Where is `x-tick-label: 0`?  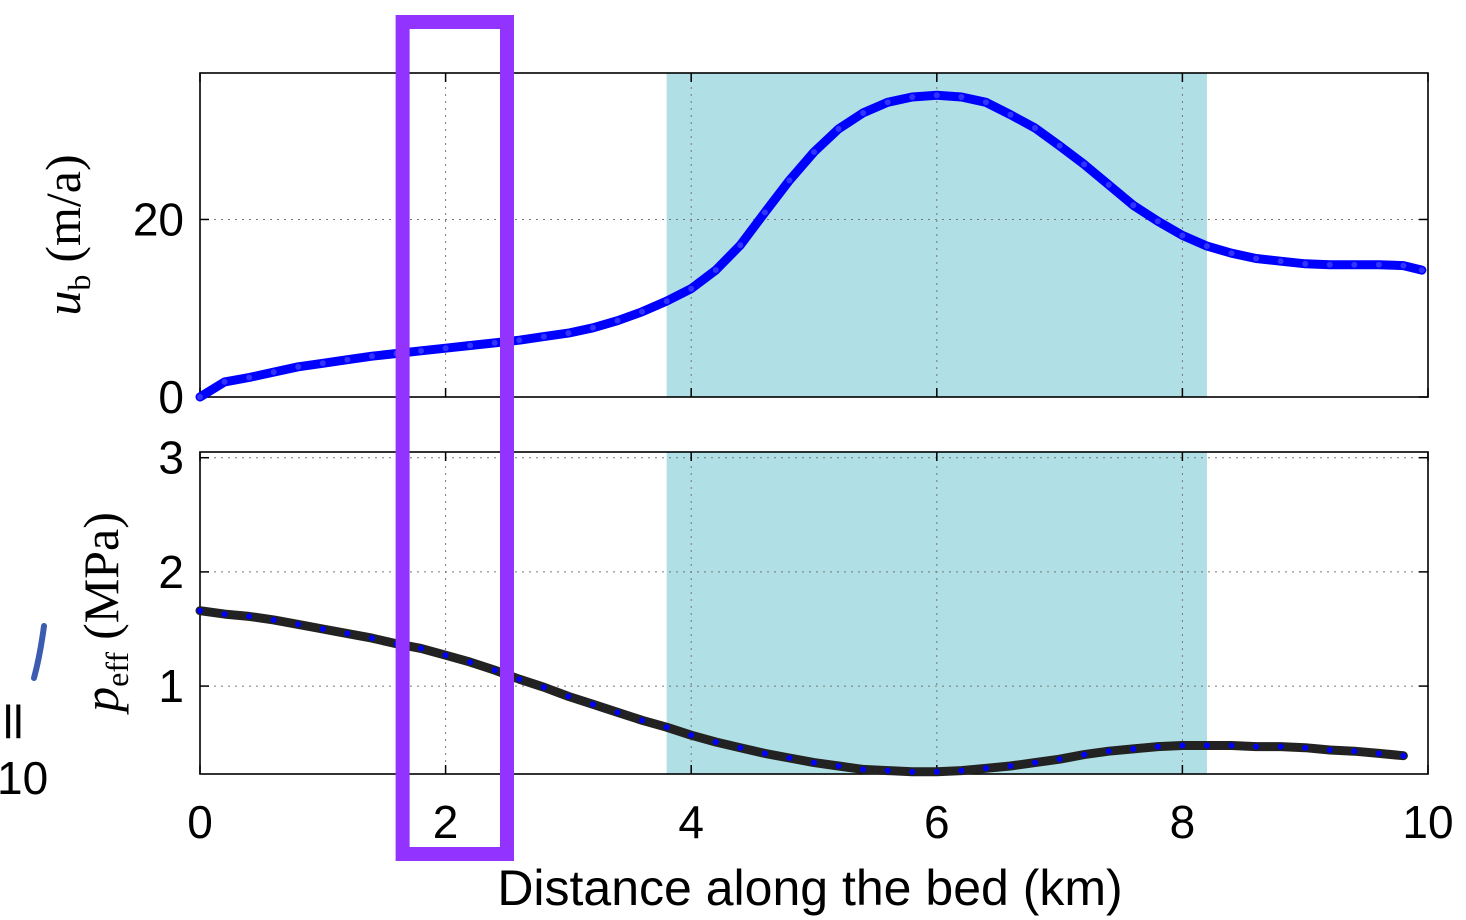 x-tick-label: 0 is located at coordinates (200, 822).